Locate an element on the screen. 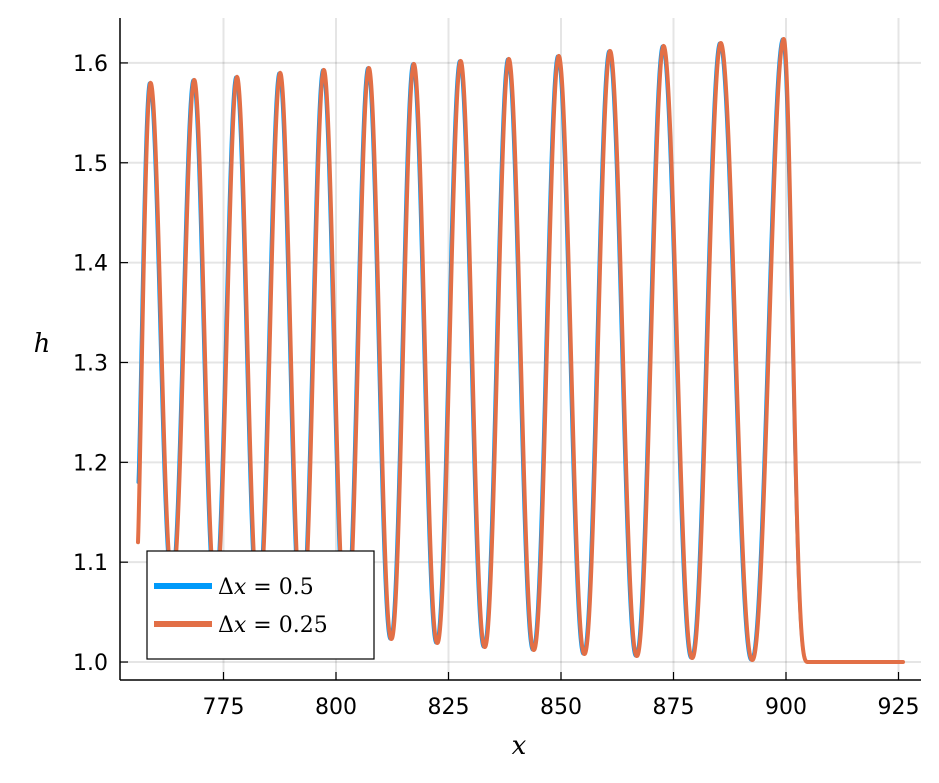 This screenshot has height=783, width=939. legend: Δx = 0.5 Δx = 0.25 is located at coordinates (260, 605).